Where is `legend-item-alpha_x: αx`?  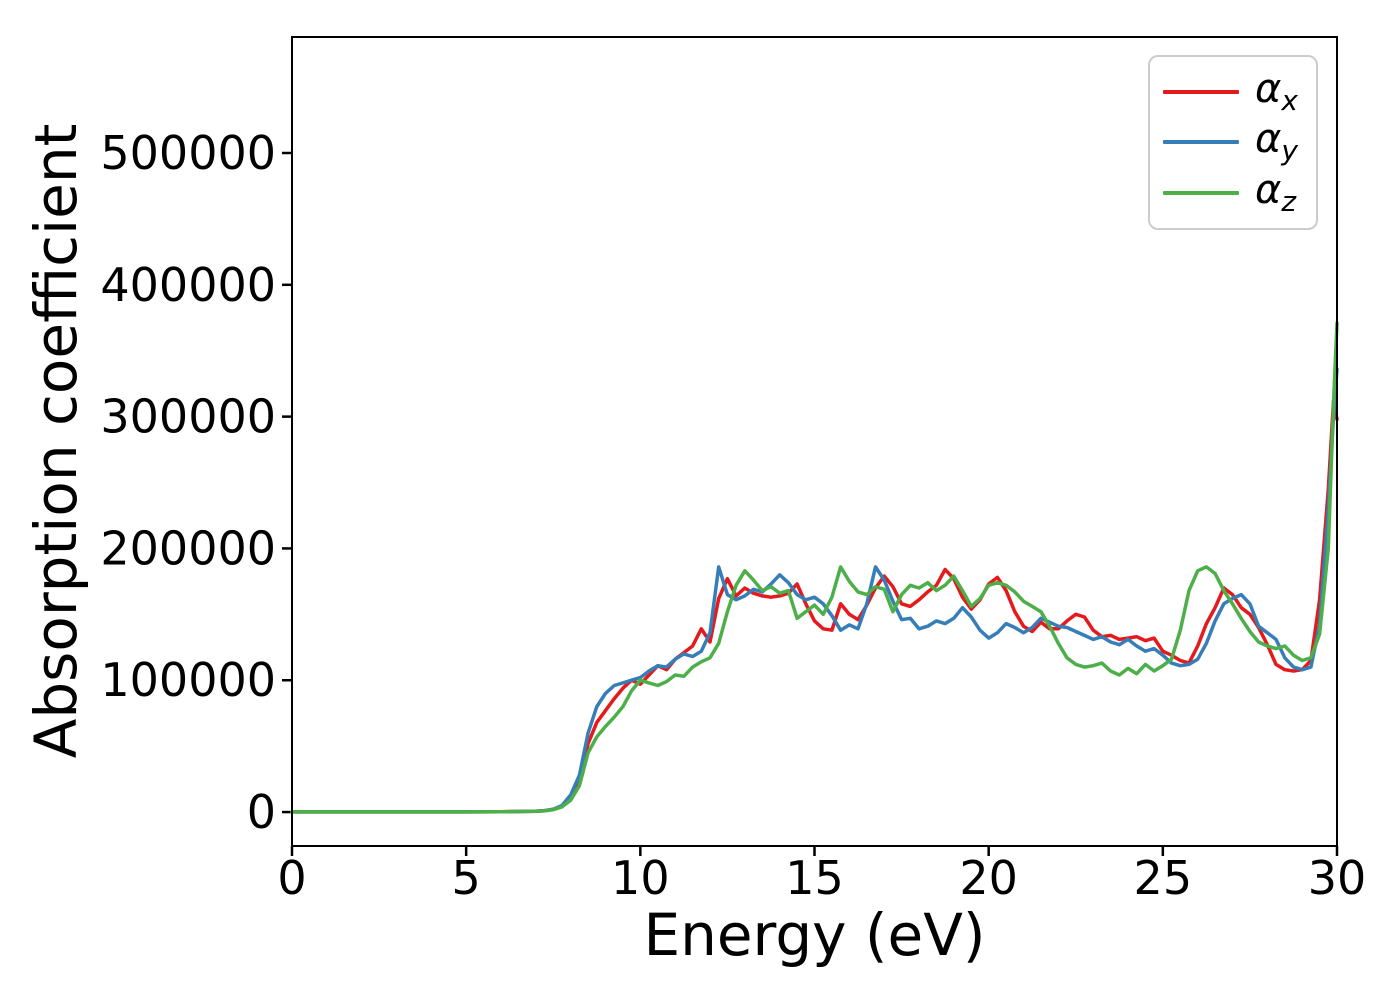
legend-item-alpha_x: αx is located at coordinates (1233, 92).